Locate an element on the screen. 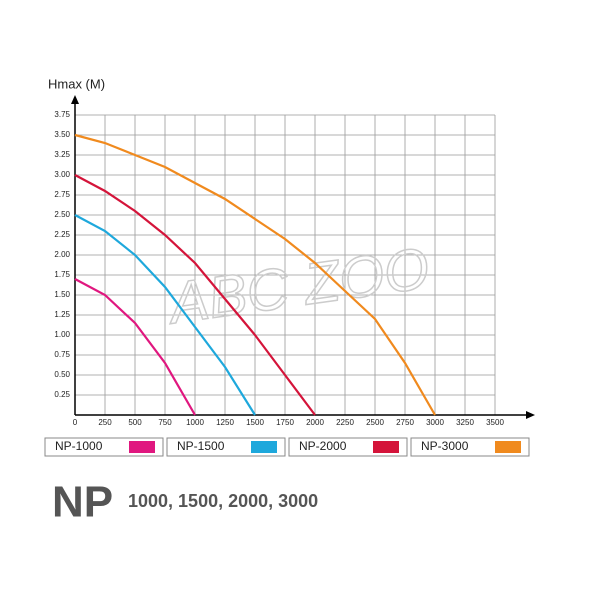 The image size is (600, 600). legend-label: NP-1500 is located at coordinates (201, 446).